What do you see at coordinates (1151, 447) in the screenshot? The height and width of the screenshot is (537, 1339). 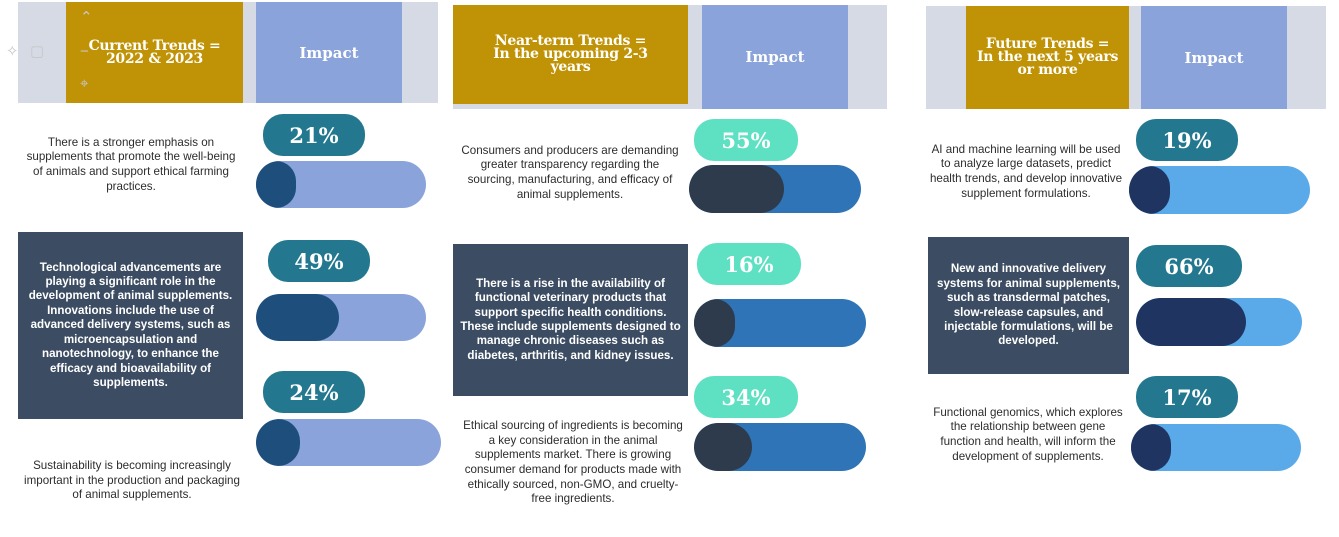 I see `col3-item3-impact-fill` at bounding box center [1151, 447].